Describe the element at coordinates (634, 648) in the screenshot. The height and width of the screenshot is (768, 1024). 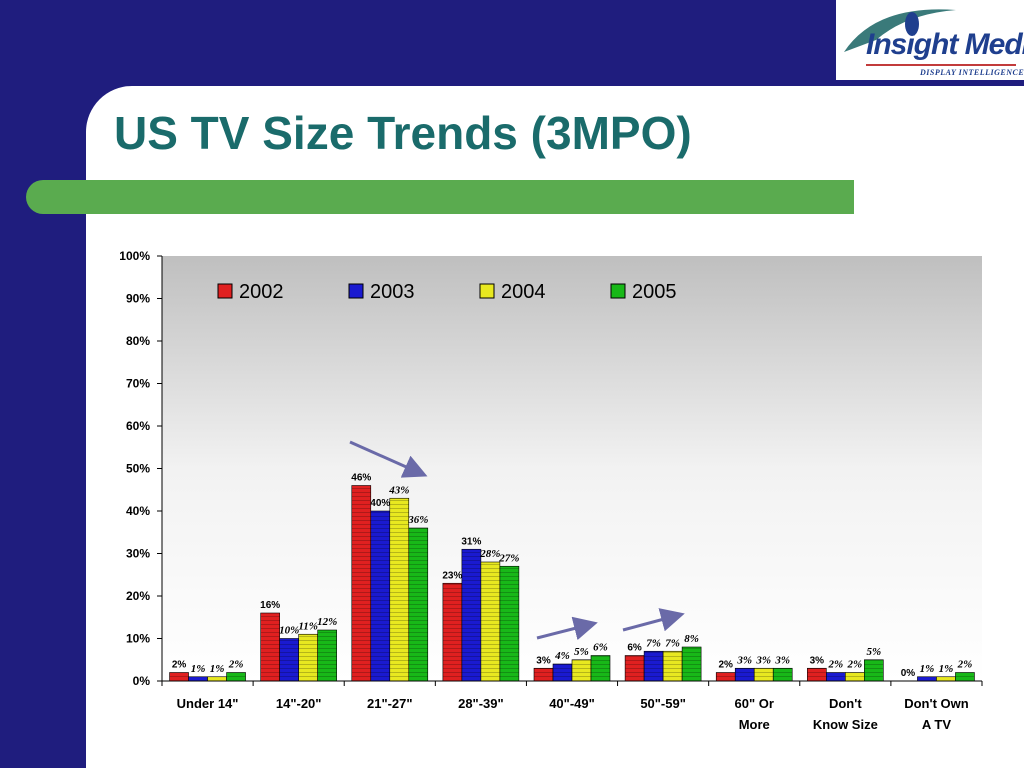
I see `data-label: 6%` at that location.